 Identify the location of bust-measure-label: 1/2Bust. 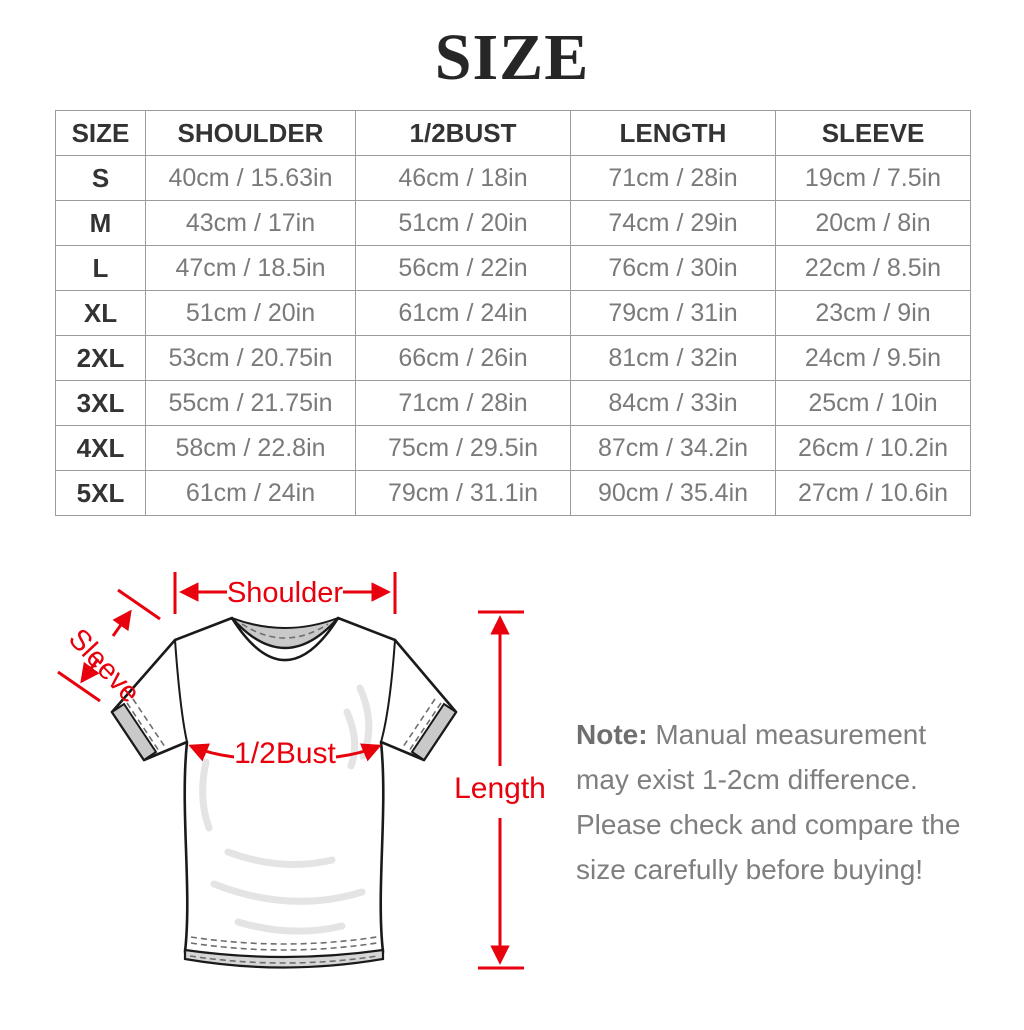
(285, 753).